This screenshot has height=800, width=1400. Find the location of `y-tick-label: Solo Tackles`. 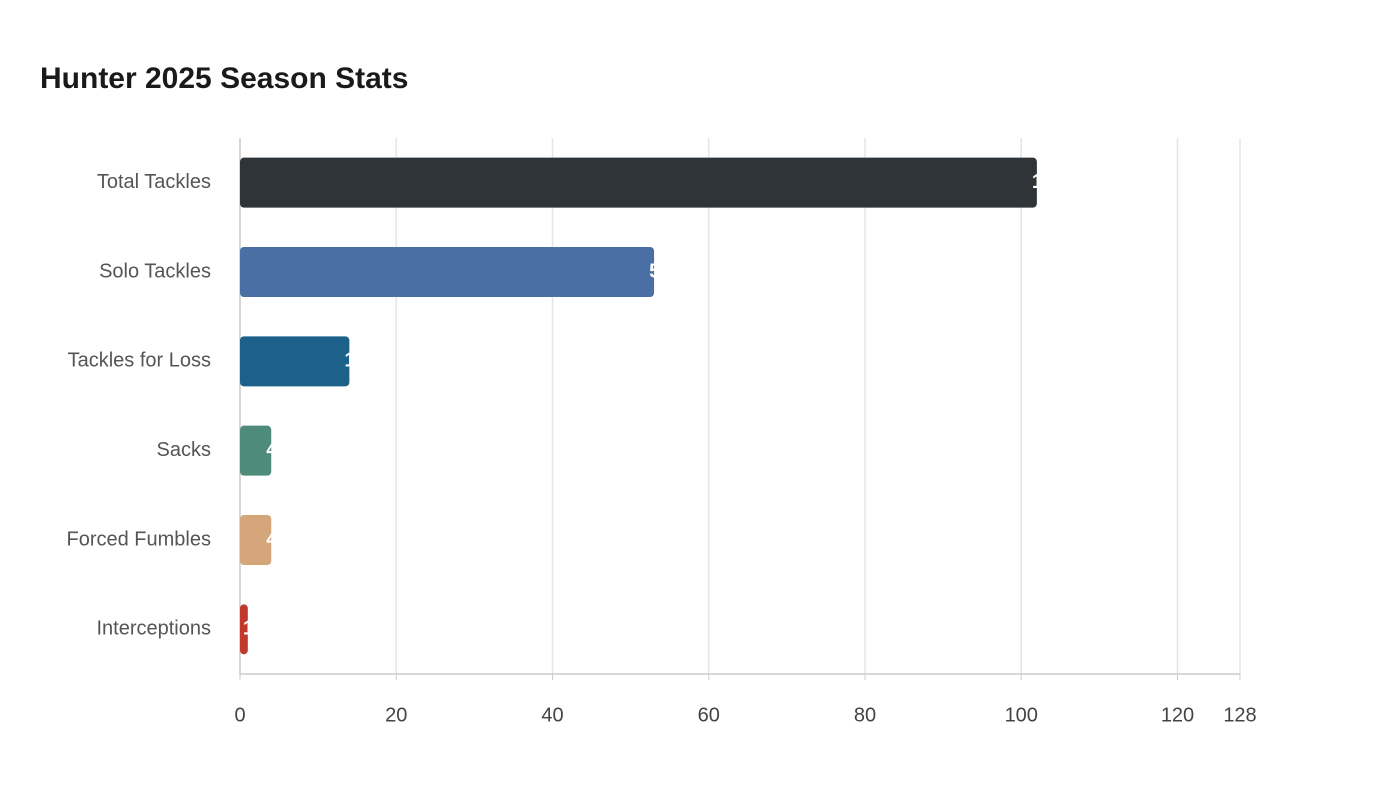

y-tick-label: Solo Tackles is located at coordinates (155, 271).